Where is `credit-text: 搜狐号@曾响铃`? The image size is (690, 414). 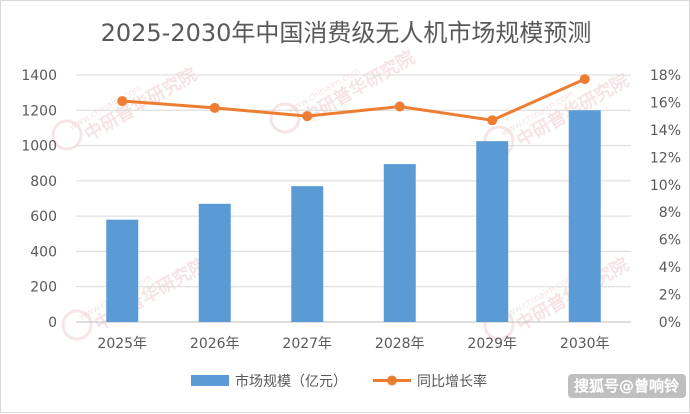
credit-text: 搜狐号@曾响铃 is located at coordinates (627, 386).